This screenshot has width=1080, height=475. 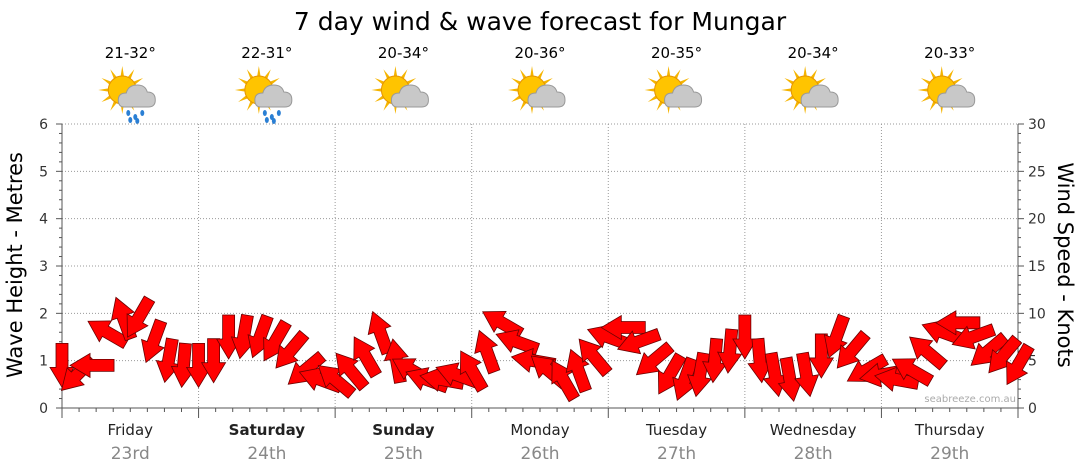 I want to click on day-date: 25th, so click(x=403, y=454).